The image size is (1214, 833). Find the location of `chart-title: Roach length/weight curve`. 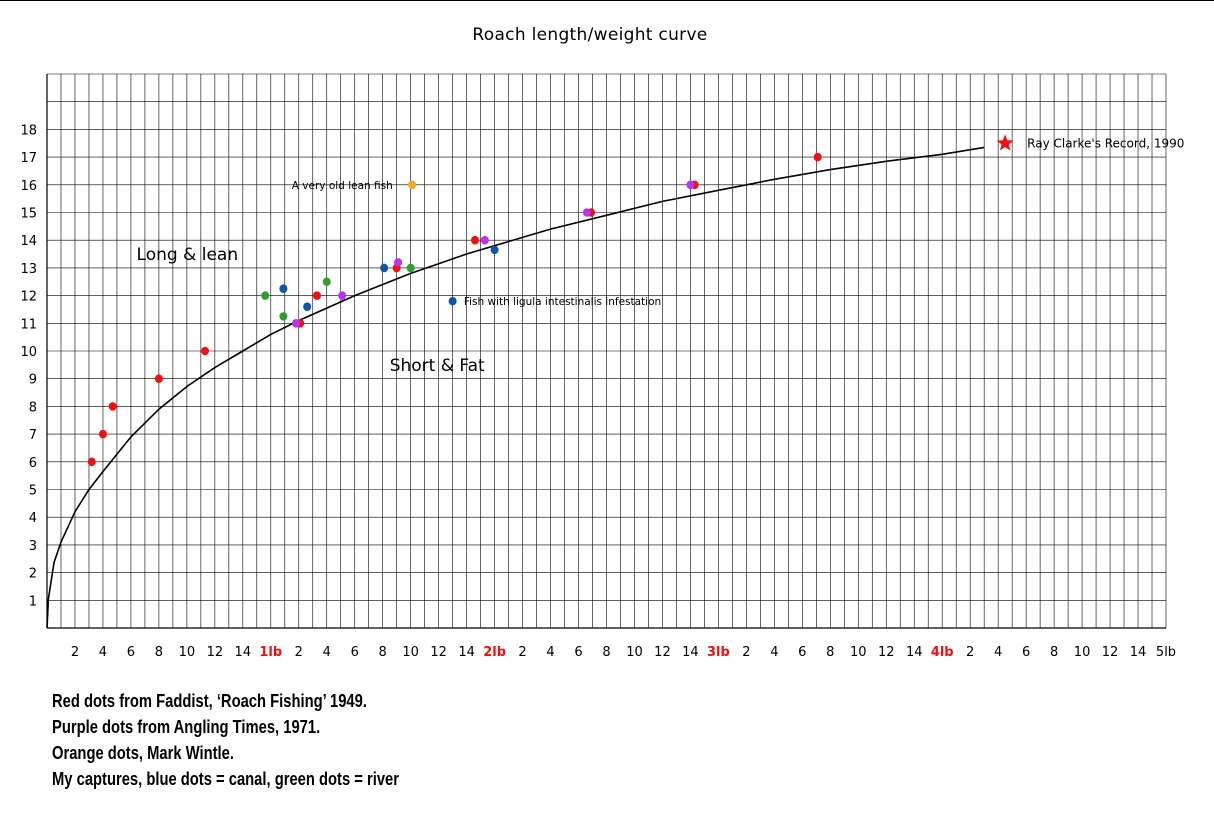

chart-title: Roach length/weight curve is located at coordinates (590, 35).